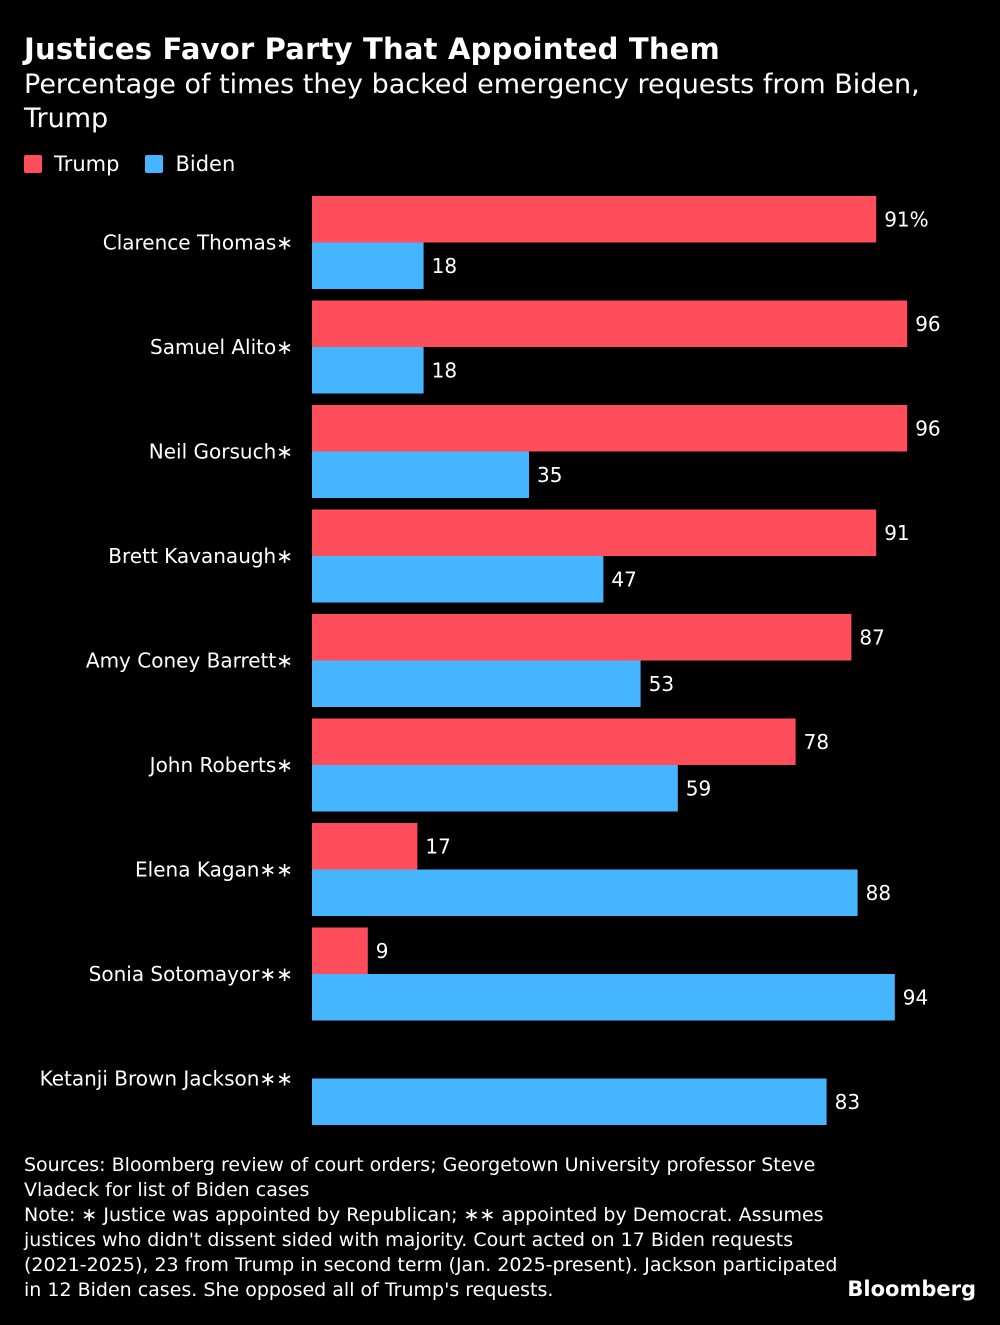 This screenshot has height=1325, width=1000. I want to click on category-label: John Roberts∗, so click(220, 765).